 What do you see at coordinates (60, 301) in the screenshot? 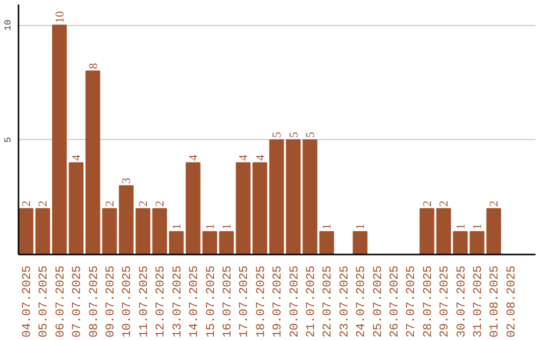
I see `x-tick-label: 06.07.2025` at bounding box center [60, 301].